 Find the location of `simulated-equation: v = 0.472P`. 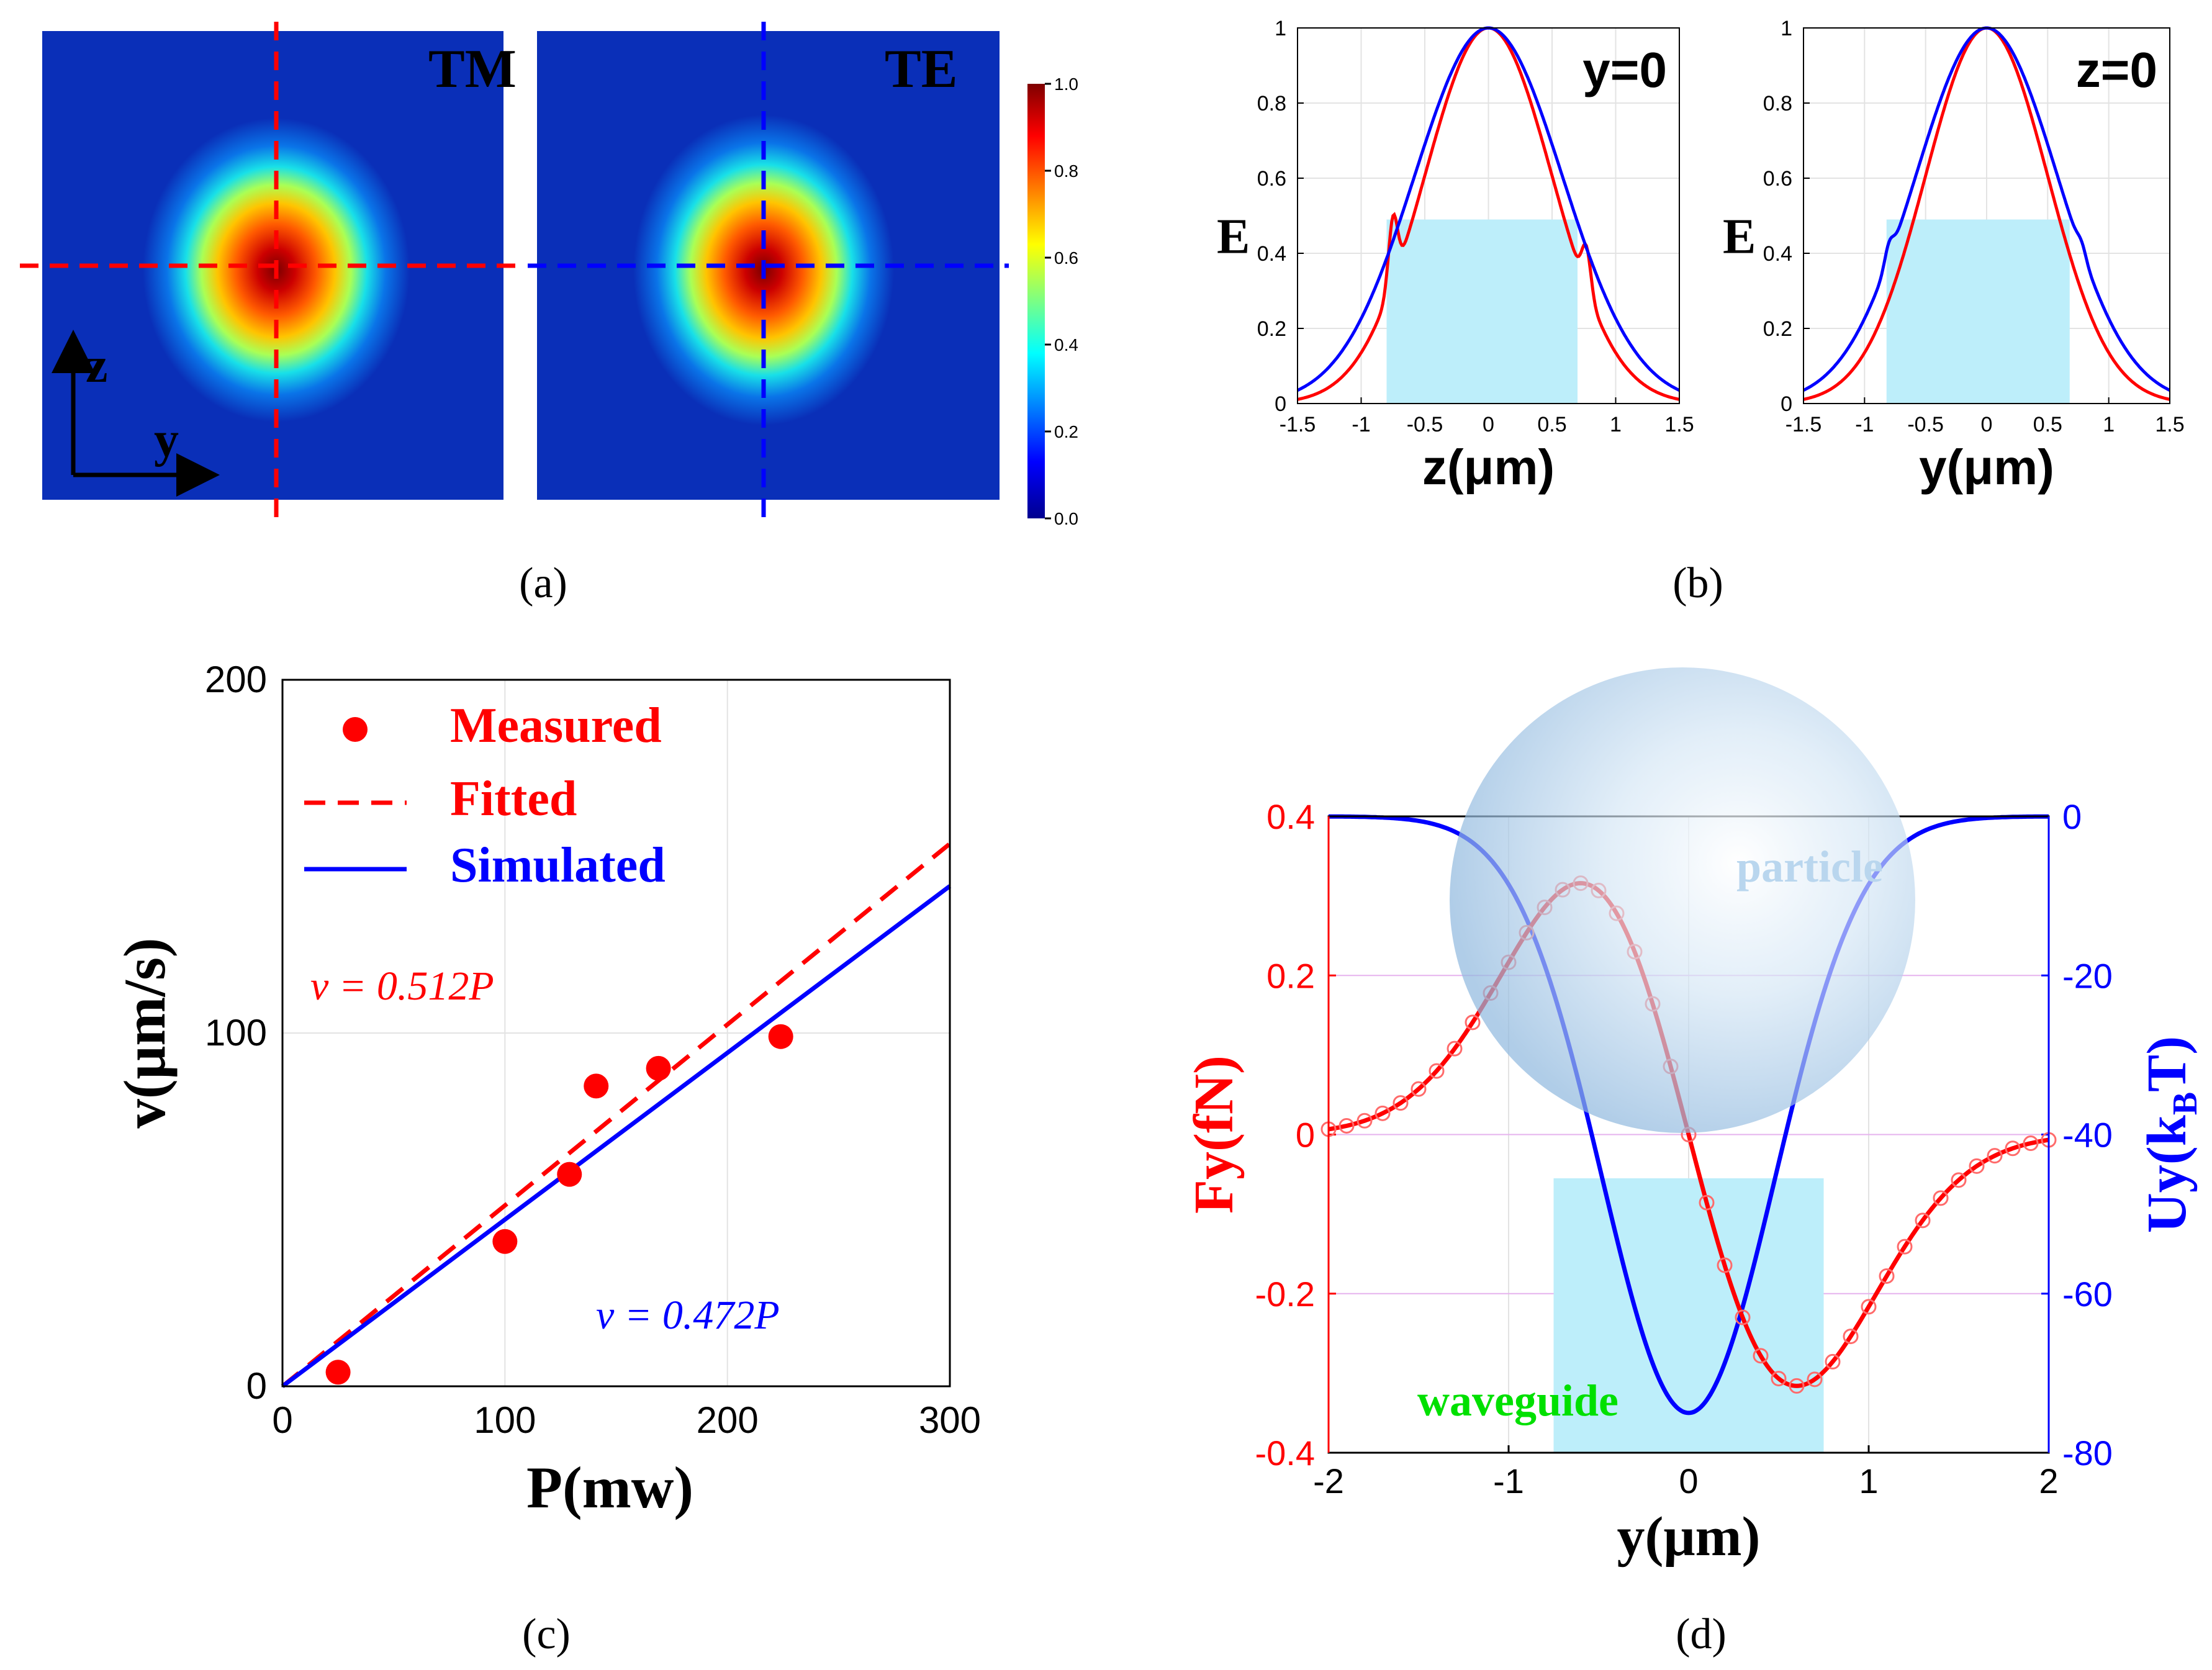

simulated-equation: v = 0.472P is located at coordinates (688, 1315).